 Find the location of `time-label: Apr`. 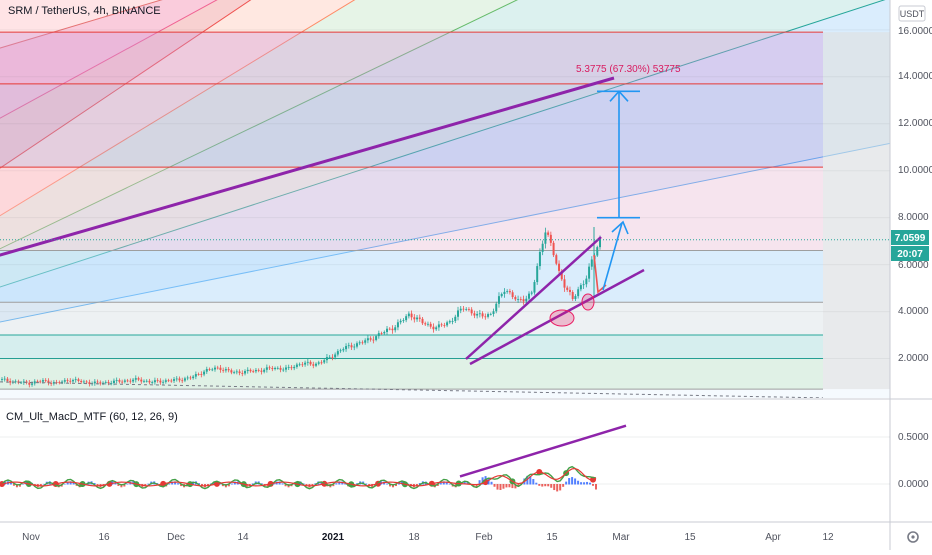

time-label: Apr is located at coordinates (773, 537).